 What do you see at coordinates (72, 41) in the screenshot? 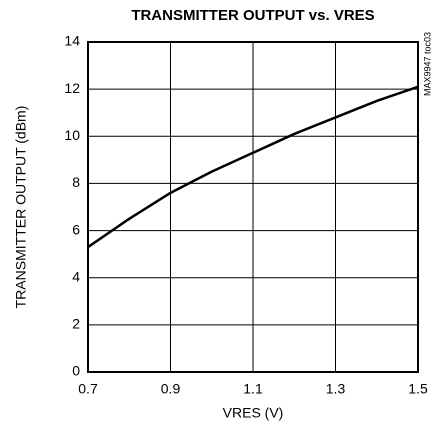
I see `y-tick-label: 14` at bounding box center [72, 41].